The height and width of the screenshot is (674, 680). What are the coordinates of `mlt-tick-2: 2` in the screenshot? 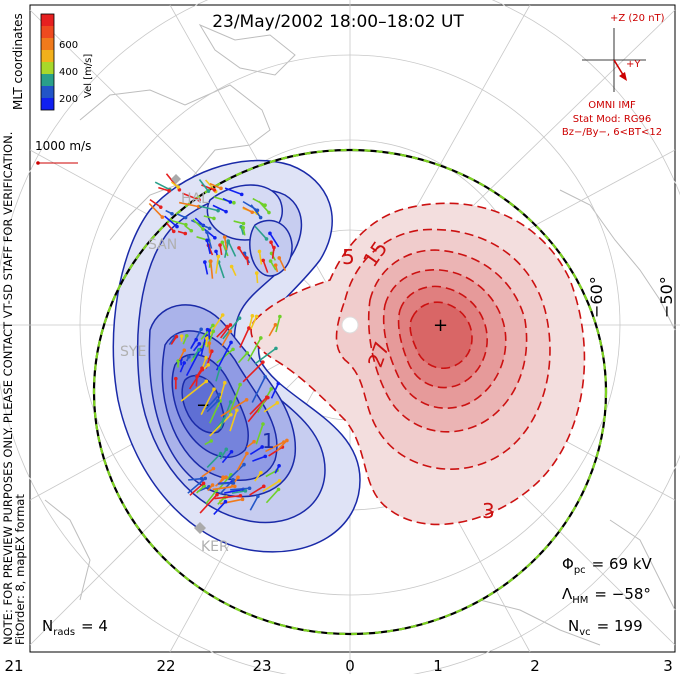 It's located at (535, 665).